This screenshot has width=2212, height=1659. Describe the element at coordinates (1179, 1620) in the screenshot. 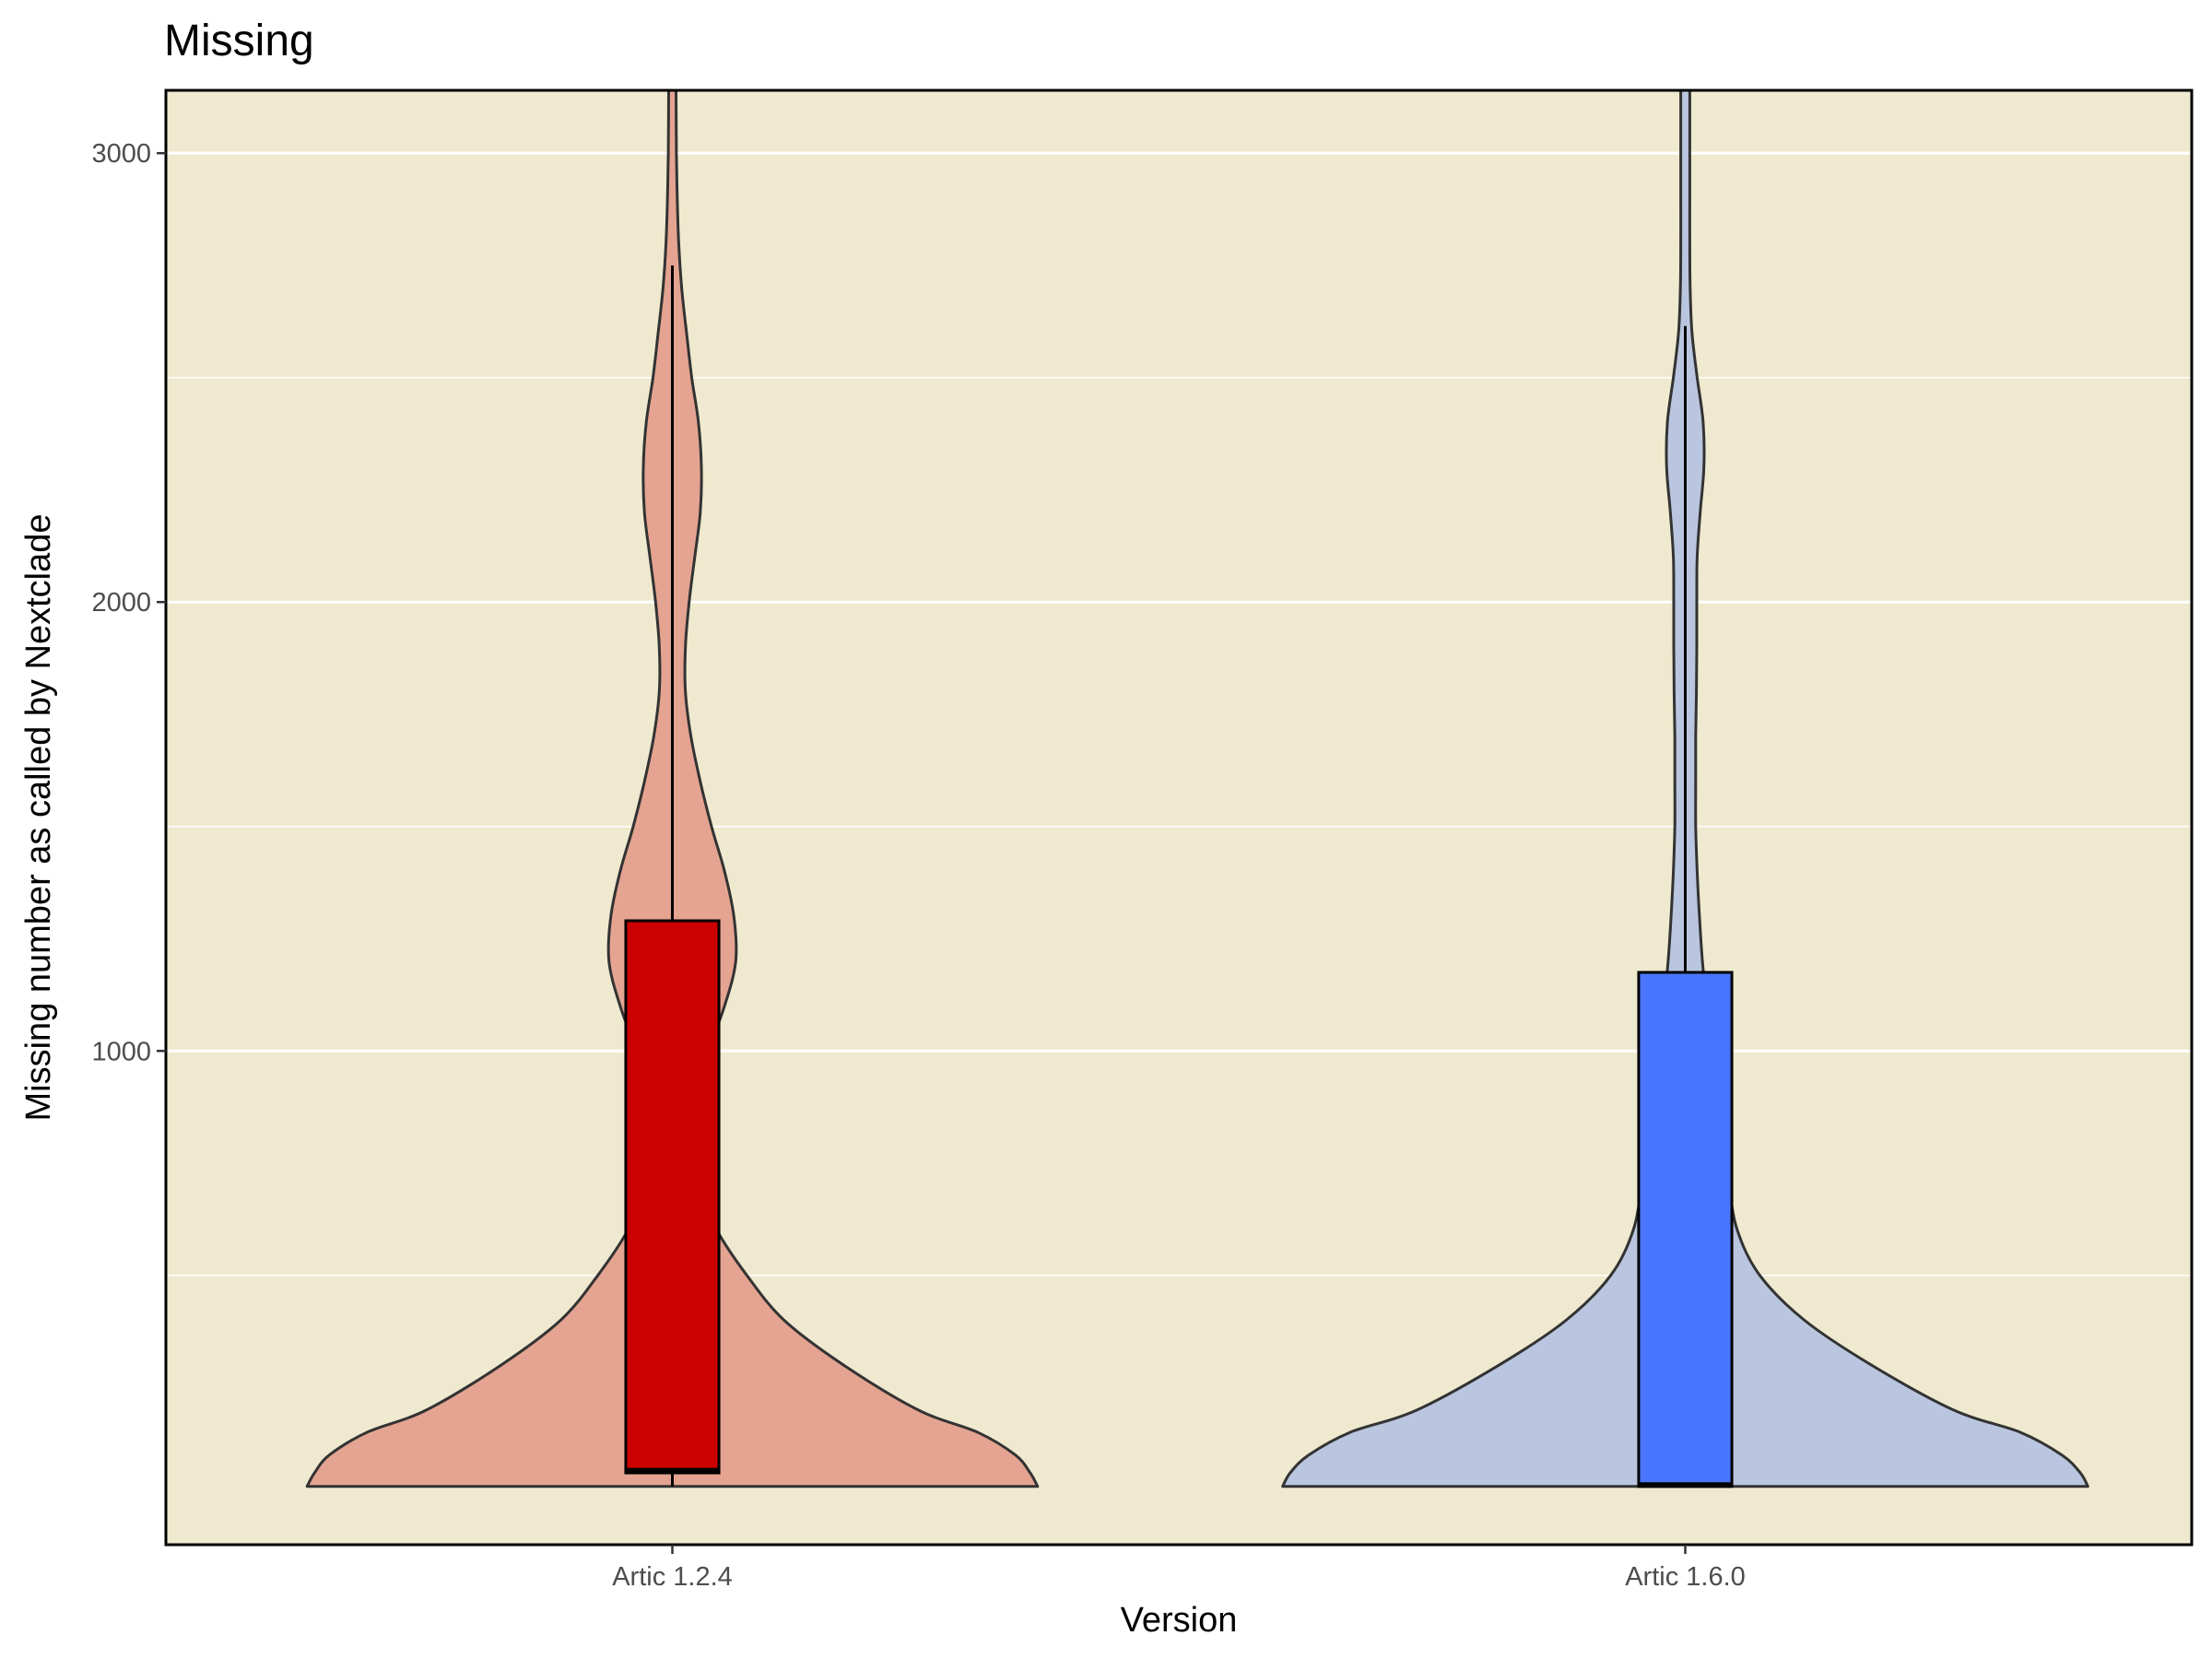

I see `x-axis-title: Version` at that location.